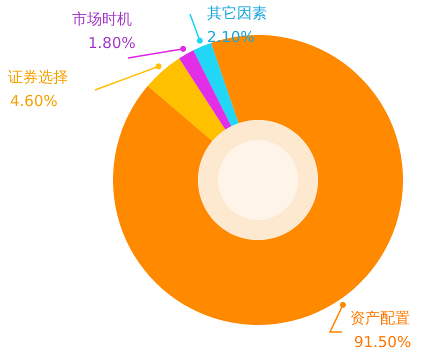 The image size is (428, 357). Describe the element at coordinates (102, 19) in the screenshot. I see `slice-label: 市场时机` at that location.